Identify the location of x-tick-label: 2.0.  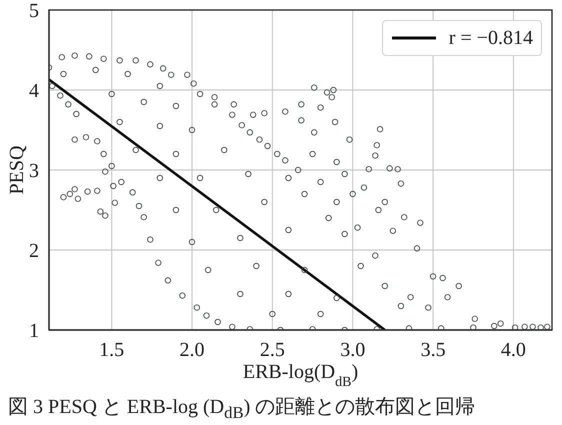
(192, 350).